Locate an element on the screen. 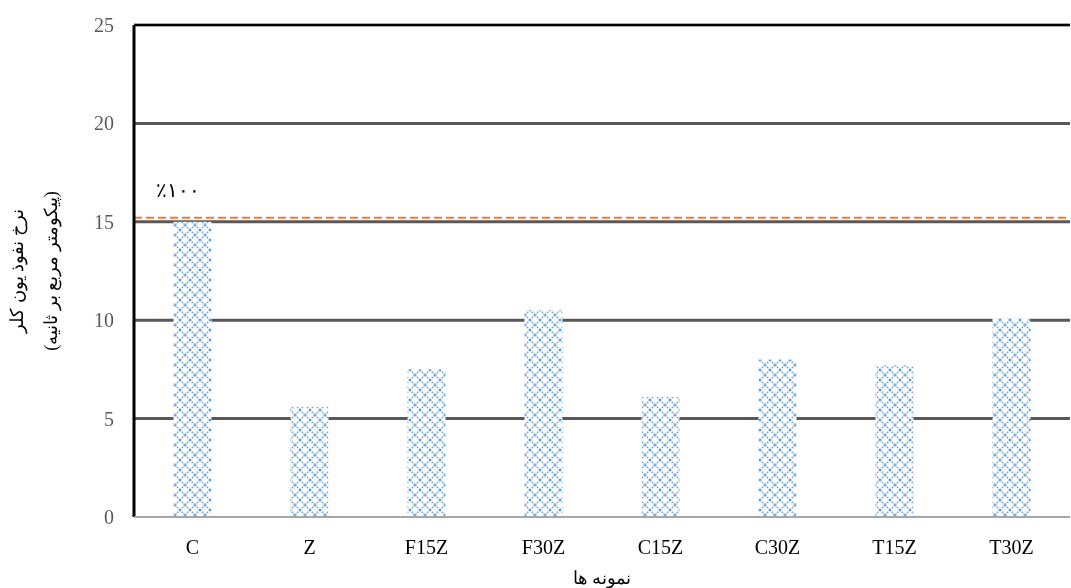  x-tick-label: Z is located at coordinates (309, 547).